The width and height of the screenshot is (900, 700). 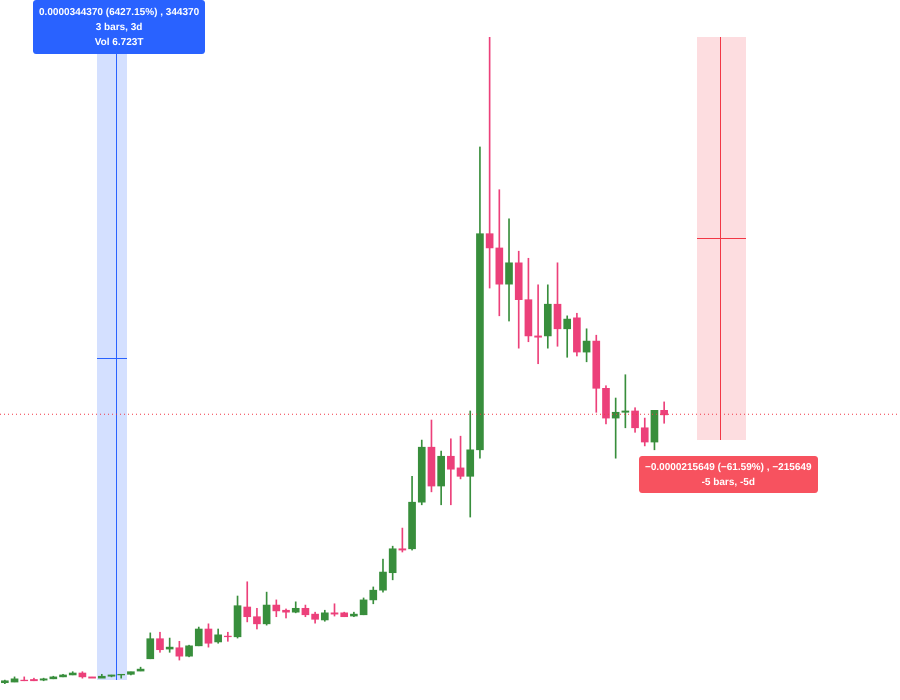 I want to click on measure-label-box: −0.0000215649 (−61.59%) , −215649 -5 bars, -5d, so click(x=728, y=474).